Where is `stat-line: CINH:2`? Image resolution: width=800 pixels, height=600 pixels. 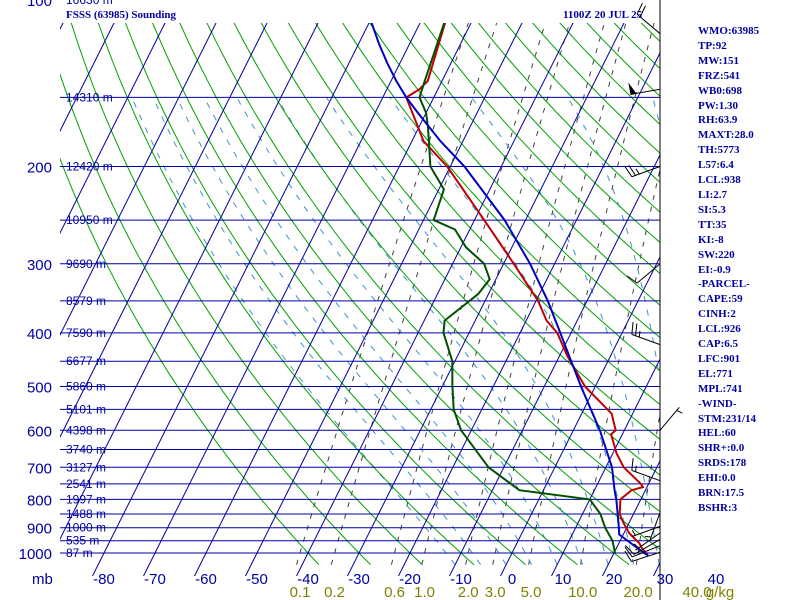 stat-line: CINH:2 is located at coordinates (717, 314).